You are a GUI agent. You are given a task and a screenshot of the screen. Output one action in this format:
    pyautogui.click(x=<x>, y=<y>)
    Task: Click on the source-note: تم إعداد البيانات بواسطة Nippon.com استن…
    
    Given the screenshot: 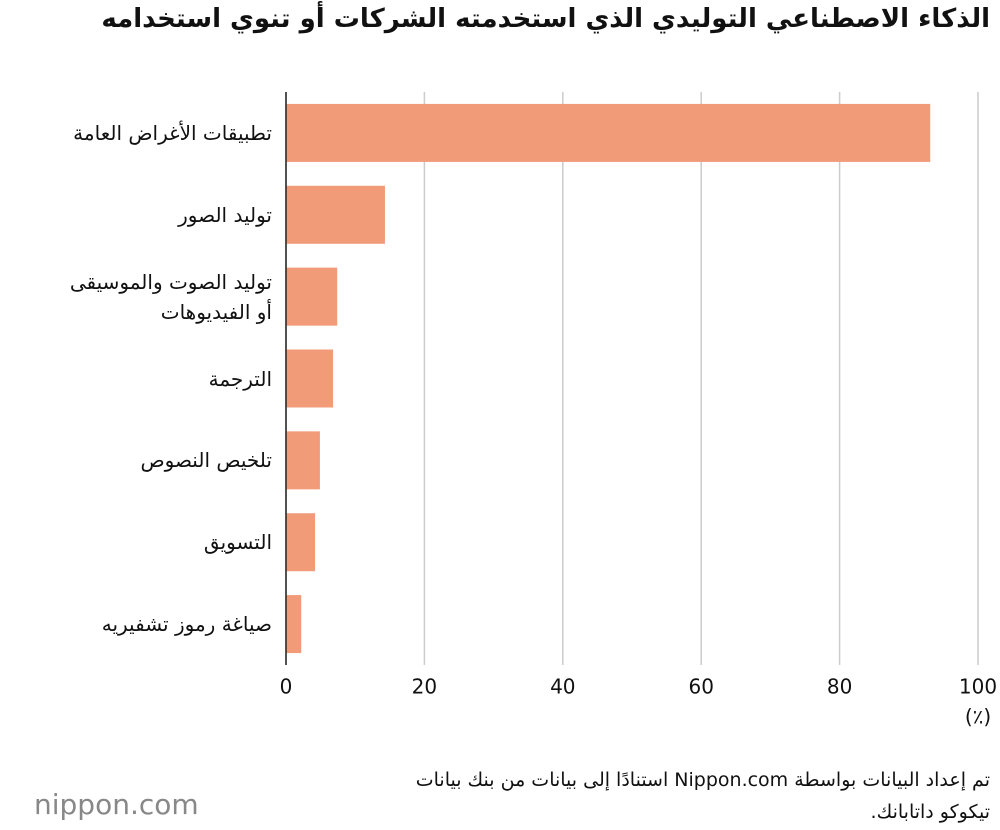 What is the action you would take?
    pyautogui.click(x=702, y=796)
    